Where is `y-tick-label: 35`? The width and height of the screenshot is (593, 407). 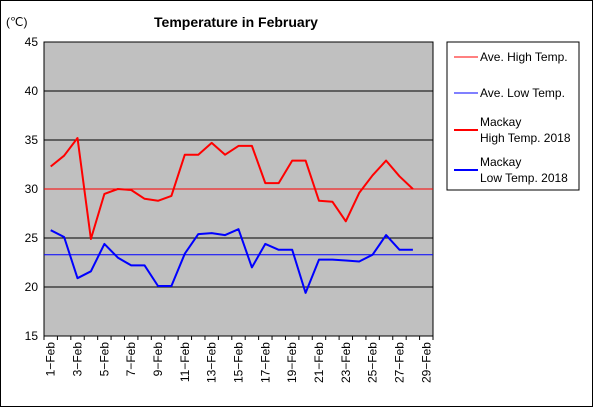 y-tick-label: 35 is located at coordinates (32, 140).